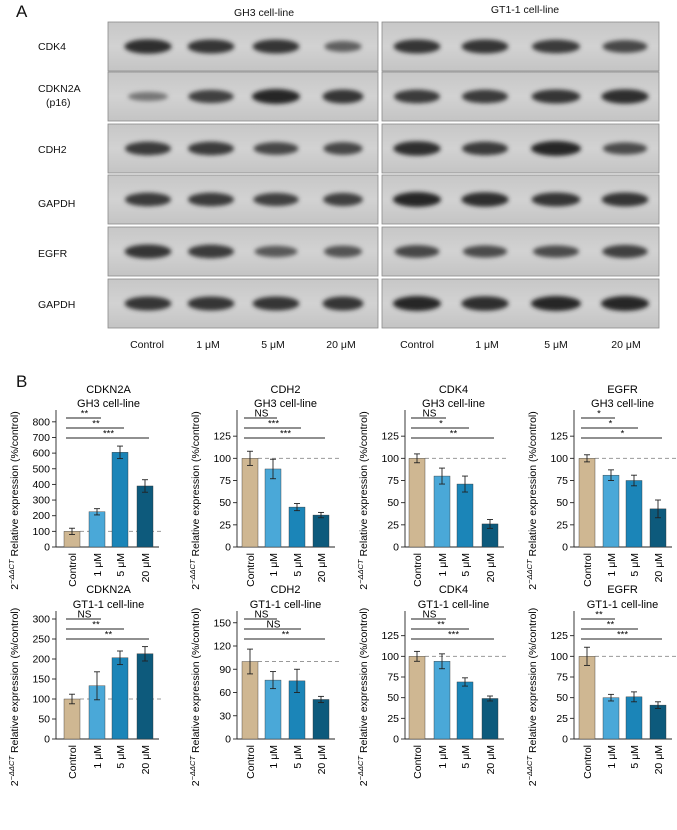 The width and height of the screenshot is (677, 830). Describe the element at coordinates (417, 345) in the screenshot. I see `blot-lane-label: Control` at that location.